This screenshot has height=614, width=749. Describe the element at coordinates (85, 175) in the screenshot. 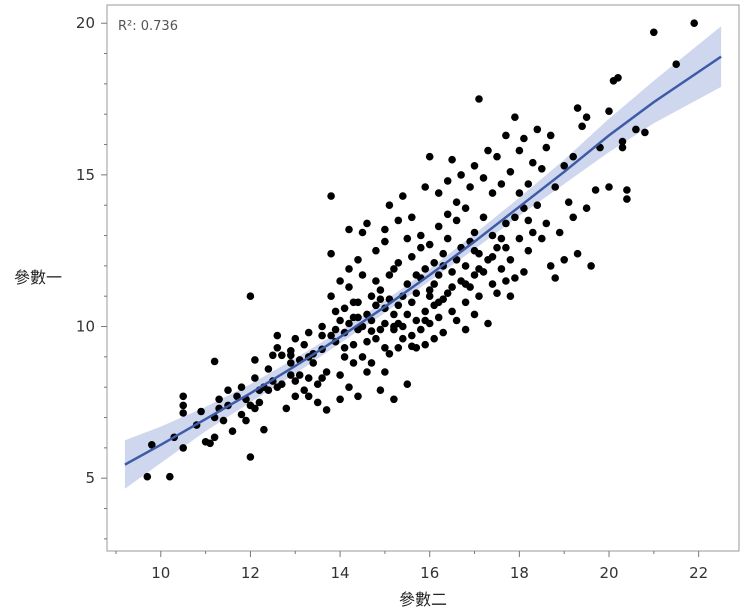

I see `y-tick-label: 15` at that location.